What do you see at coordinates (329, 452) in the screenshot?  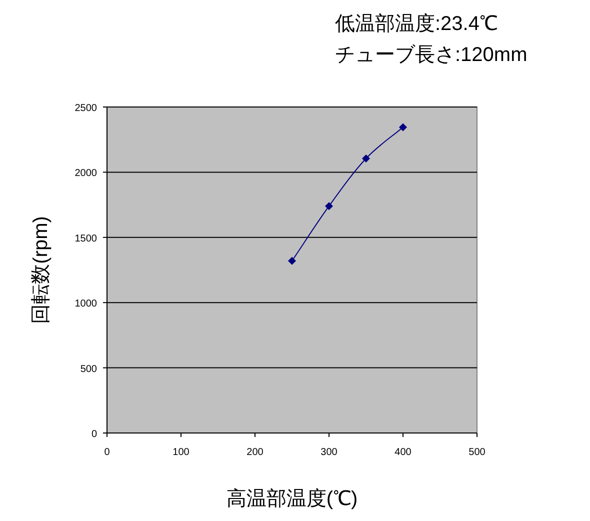 I see `x-tick-label: 300` at bounding box center [329, 452].